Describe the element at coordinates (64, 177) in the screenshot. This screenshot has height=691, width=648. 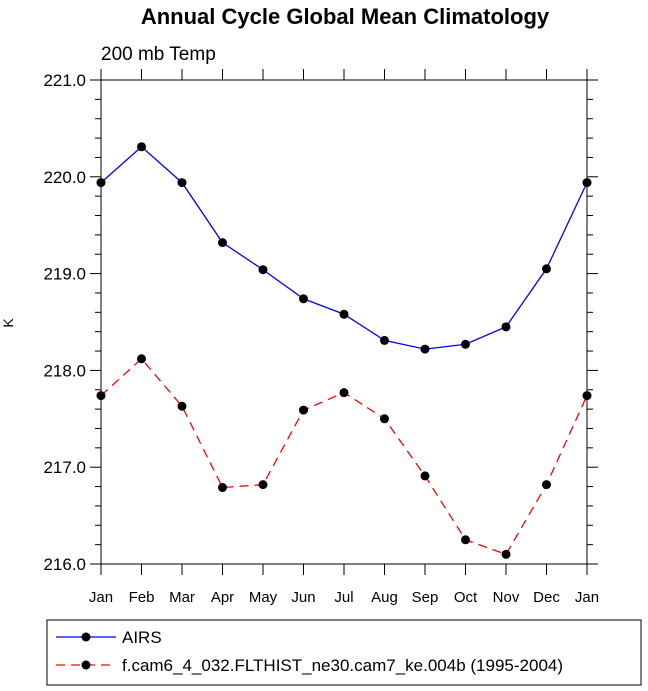
I see `y-tick-label: 220.0` at that location.